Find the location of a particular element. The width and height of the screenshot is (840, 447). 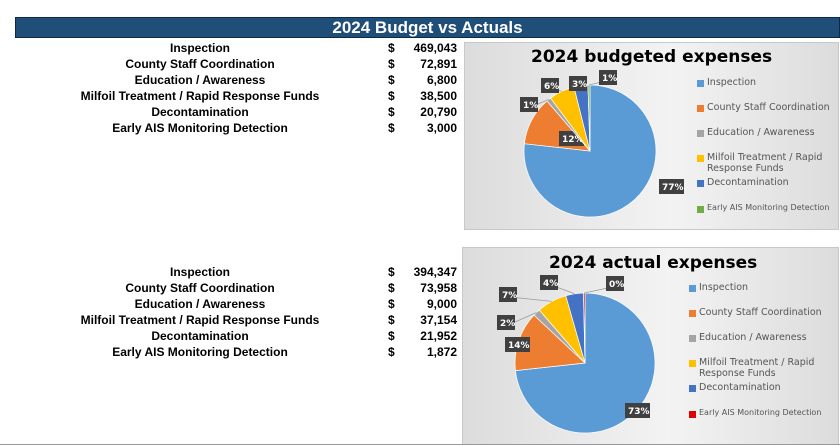

table-row: Education / Awareness $9,000 is located at coordinates (235, 304).